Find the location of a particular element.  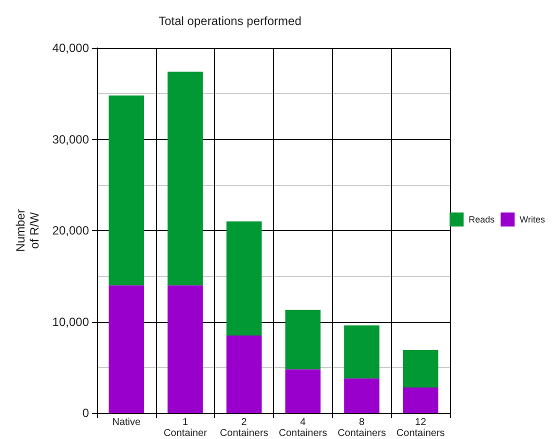

x-tick-label: 8 Containers is located at coordinates (362, 428).